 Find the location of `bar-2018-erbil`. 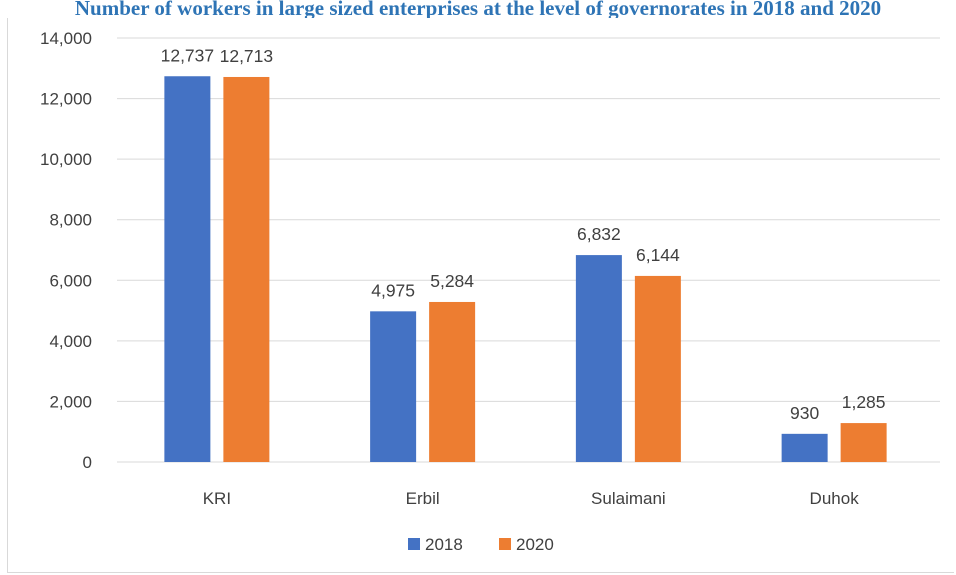

bar-2018-erbil is located at coordinates (393, 386).